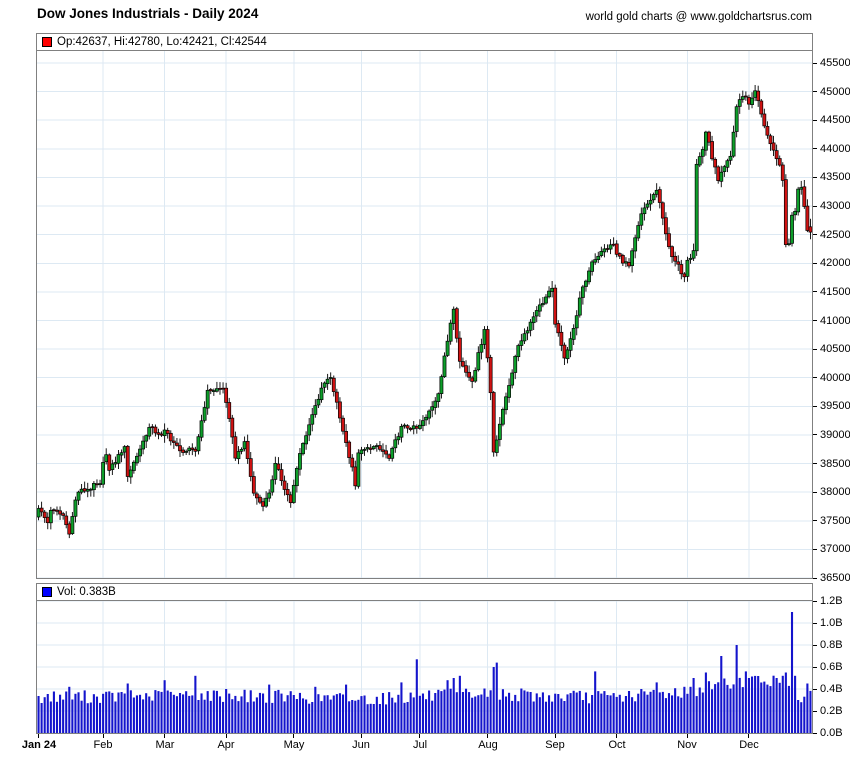 Image resolution: width=850 pixels, height=769 pixels. What do you see at coordinates (835, 149) in the screenshot?
I see `price-axis-label: 44000` at bounding box center [835, 149].